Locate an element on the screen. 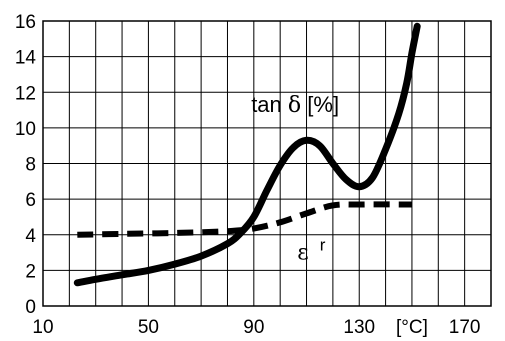 The height and width of the screenshot is (341, 505). series-line-epsilon-r is located at coordinates (244, 219).